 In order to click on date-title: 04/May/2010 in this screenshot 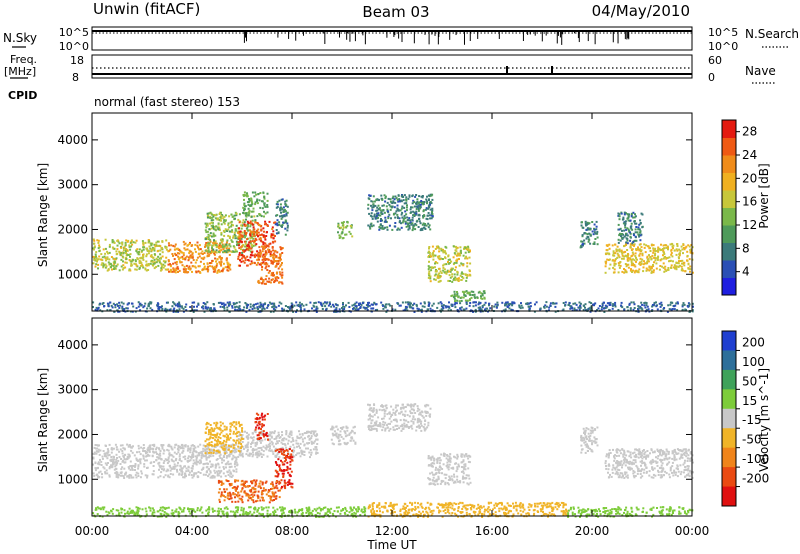, I will do `click(641, 11)`.